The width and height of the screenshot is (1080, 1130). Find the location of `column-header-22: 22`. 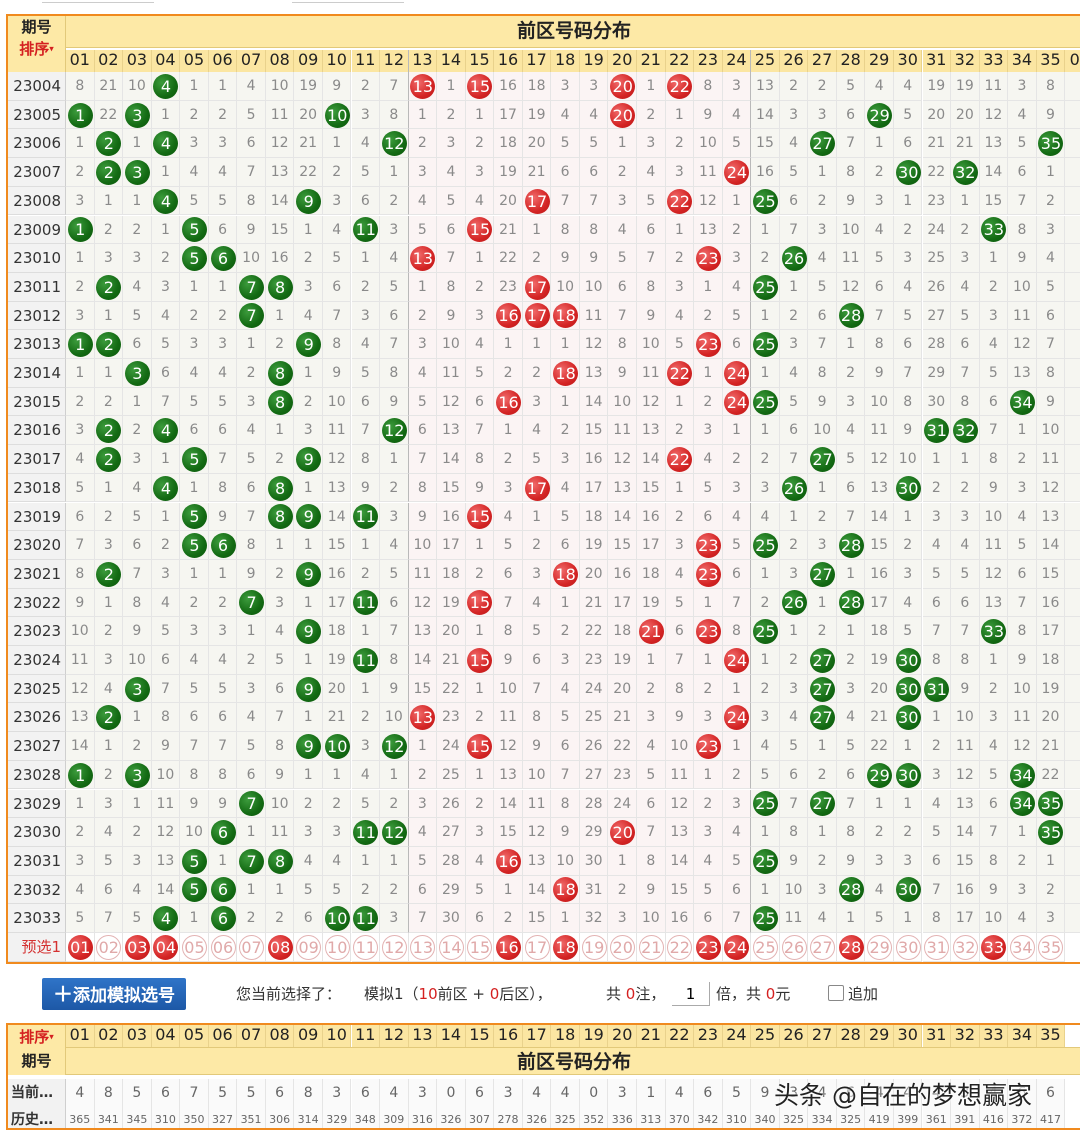

column-header-22: 22 is located at coordinates (680, 61).